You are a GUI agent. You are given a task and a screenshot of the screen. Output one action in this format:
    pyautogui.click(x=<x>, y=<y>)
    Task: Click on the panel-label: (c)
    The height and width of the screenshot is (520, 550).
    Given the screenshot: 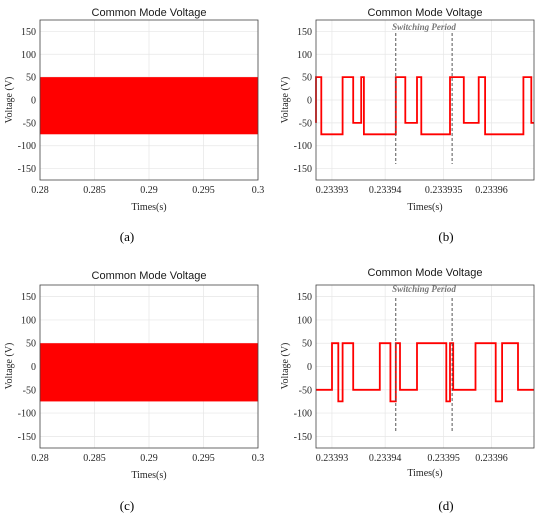 What is the action you would take?
    pyautogui.click(x=127, y=505)
    